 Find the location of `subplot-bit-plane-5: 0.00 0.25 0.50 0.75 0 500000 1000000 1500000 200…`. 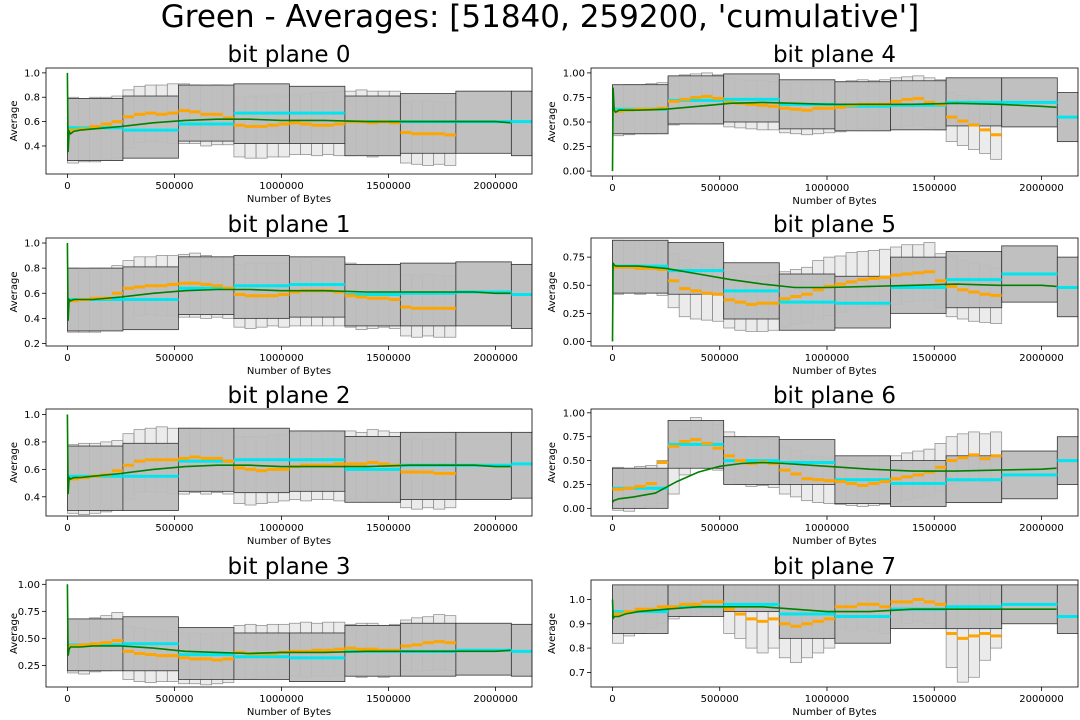

subplot-bit-plane-5: 0.00 0.25 0.50 0.75 0 500000 1000000 1500000 200… is located at coordinates (813, 294).